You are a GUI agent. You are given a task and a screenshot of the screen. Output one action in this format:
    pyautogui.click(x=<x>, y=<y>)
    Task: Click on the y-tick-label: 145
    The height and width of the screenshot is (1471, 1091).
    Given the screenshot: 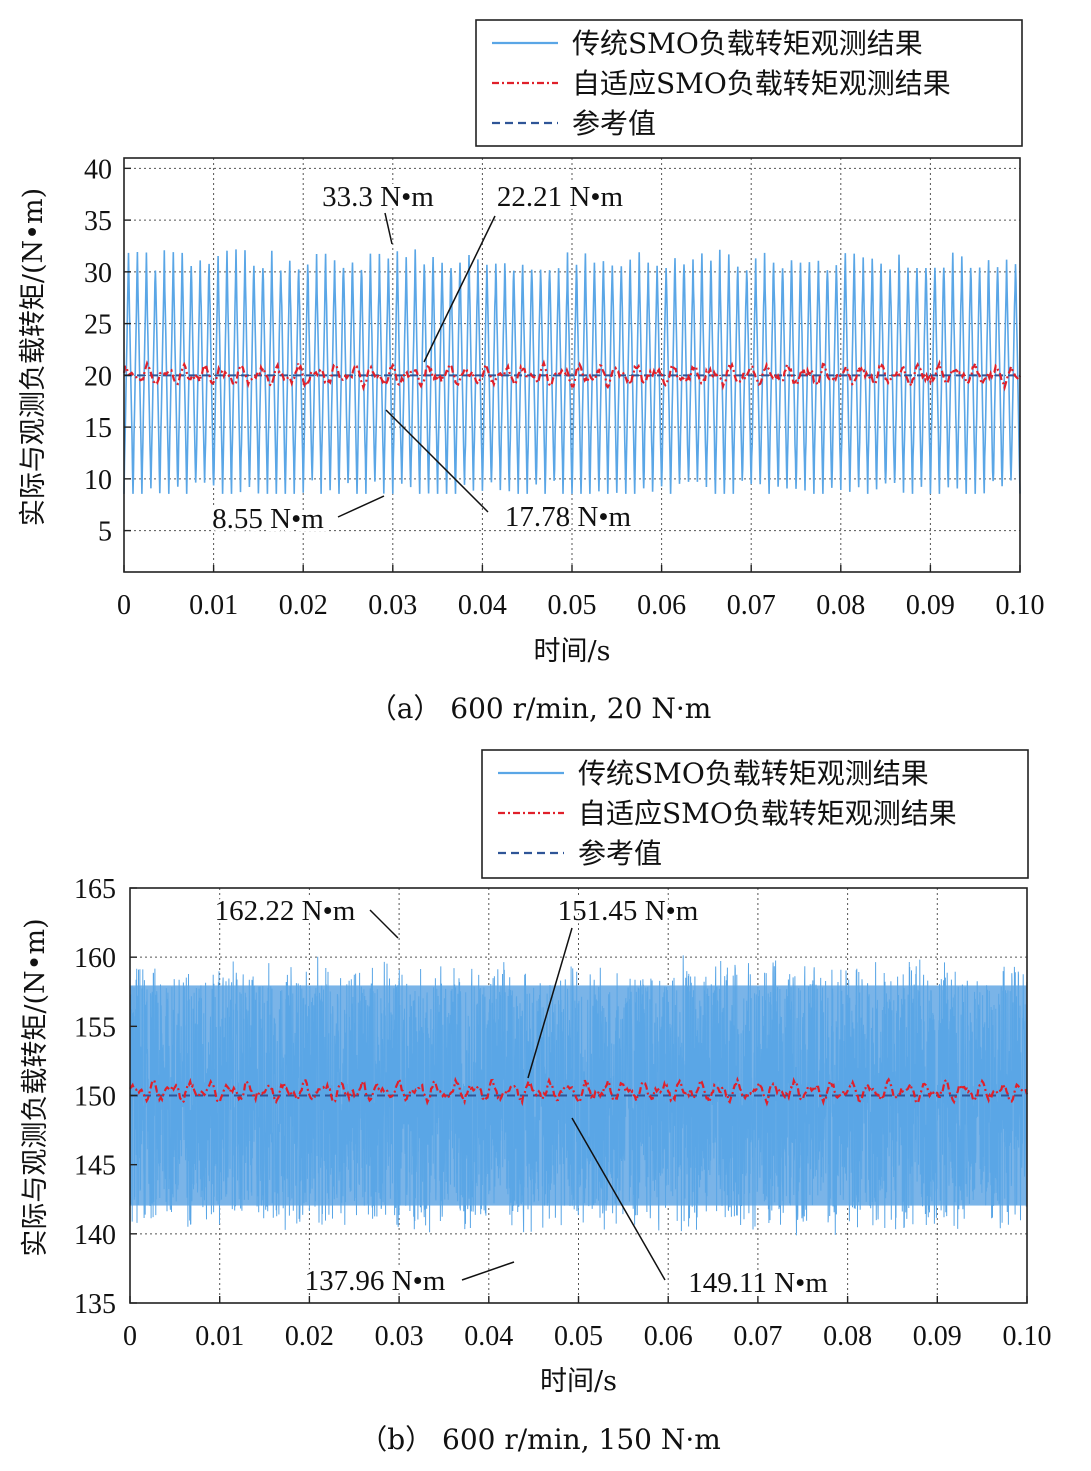 What is the action you would take?
    pyautogui.click(x=95, y=1166)
    